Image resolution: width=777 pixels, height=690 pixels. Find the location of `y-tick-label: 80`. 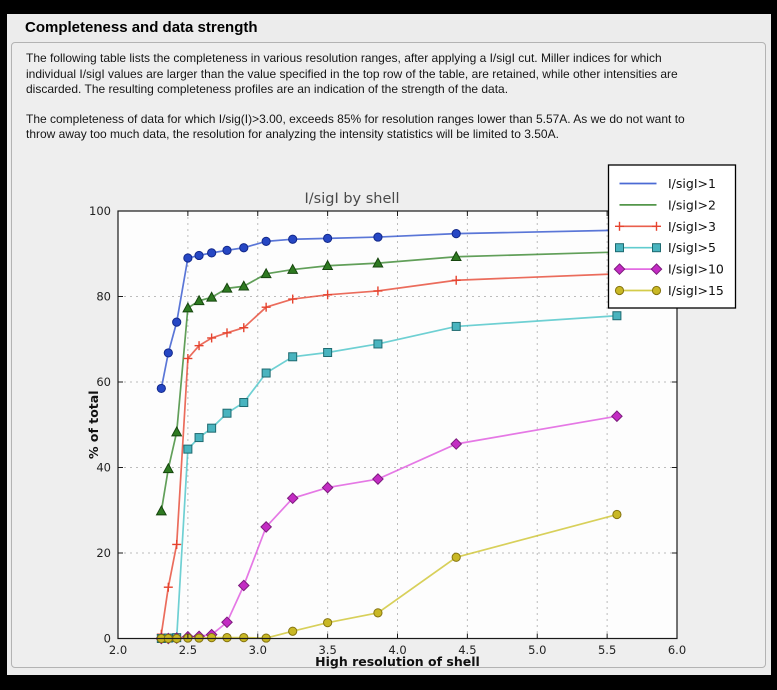

y-tick-label: 80 is located at coordinates (103, 297).